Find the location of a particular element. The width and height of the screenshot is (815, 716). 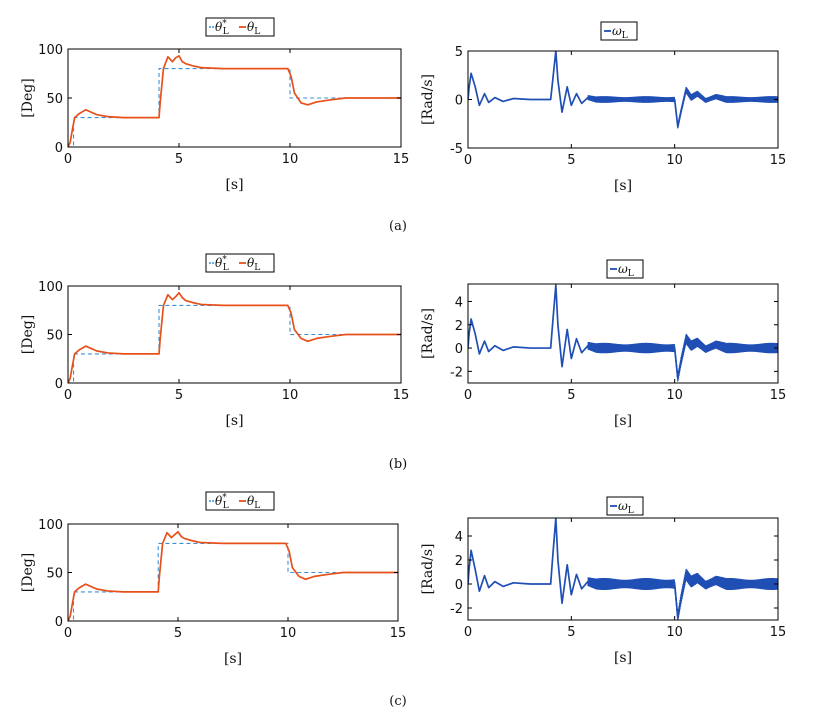

chart-panel-2: 0 5 10 15-505[s][Rad/s]ωL is located at coordinates (603, 107).